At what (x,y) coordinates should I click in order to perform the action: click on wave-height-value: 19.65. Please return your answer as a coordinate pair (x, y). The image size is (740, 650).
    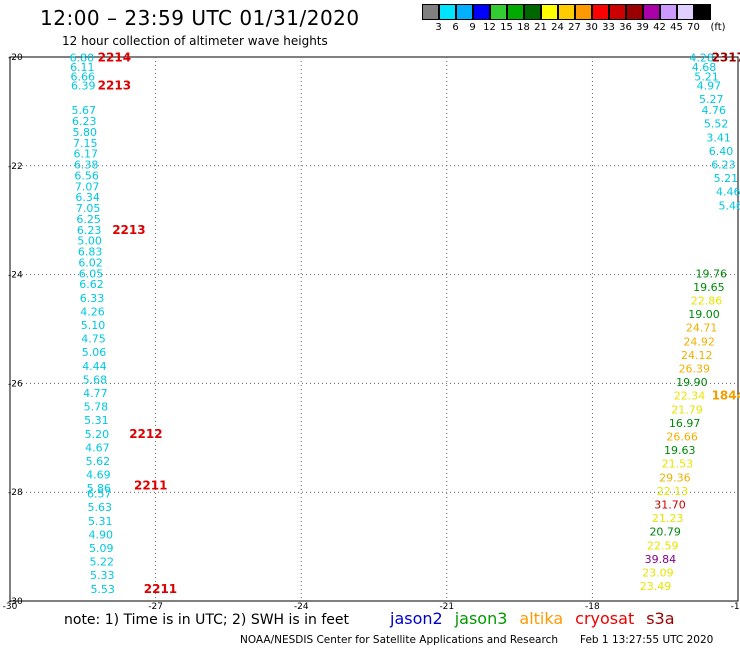
    Looking at the image, I should click on (709, 287).